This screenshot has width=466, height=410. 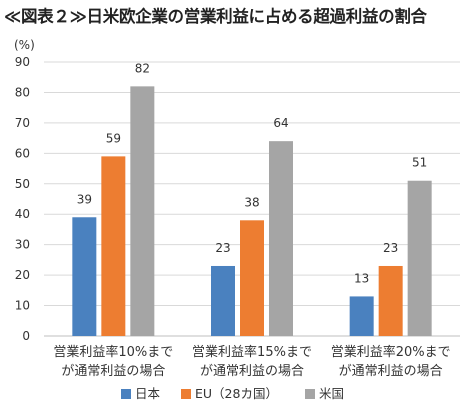 I want to click on y-tick-label: 20, so click(x=22, y=275).